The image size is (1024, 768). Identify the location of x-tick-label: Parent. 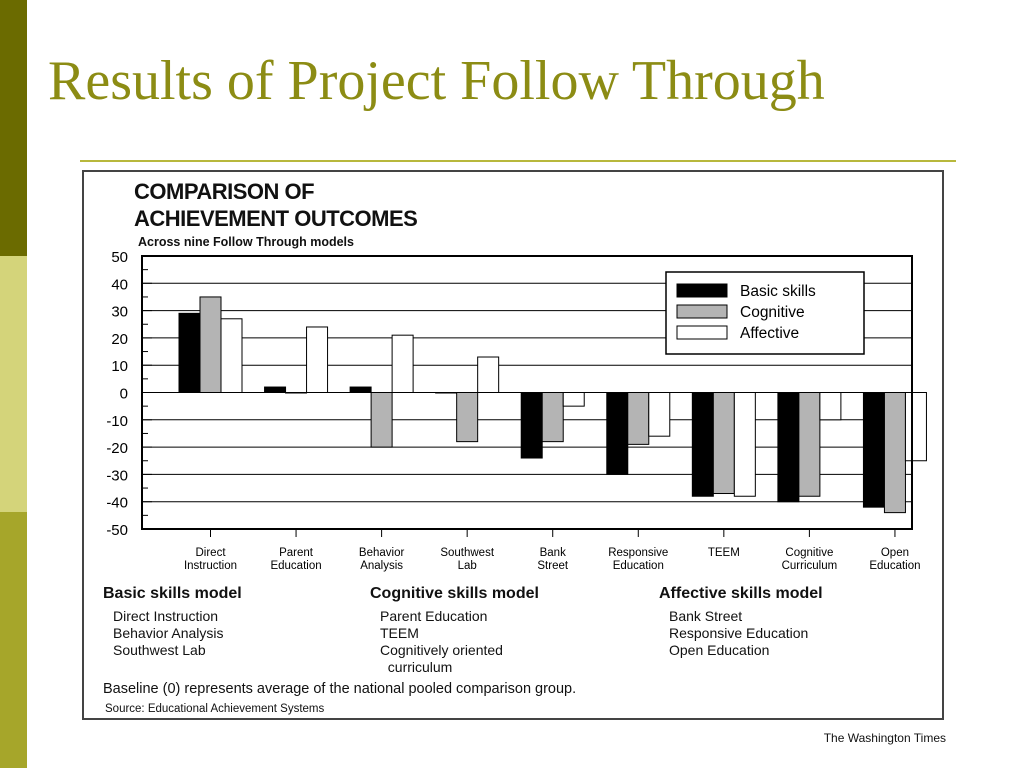
(296, 553).